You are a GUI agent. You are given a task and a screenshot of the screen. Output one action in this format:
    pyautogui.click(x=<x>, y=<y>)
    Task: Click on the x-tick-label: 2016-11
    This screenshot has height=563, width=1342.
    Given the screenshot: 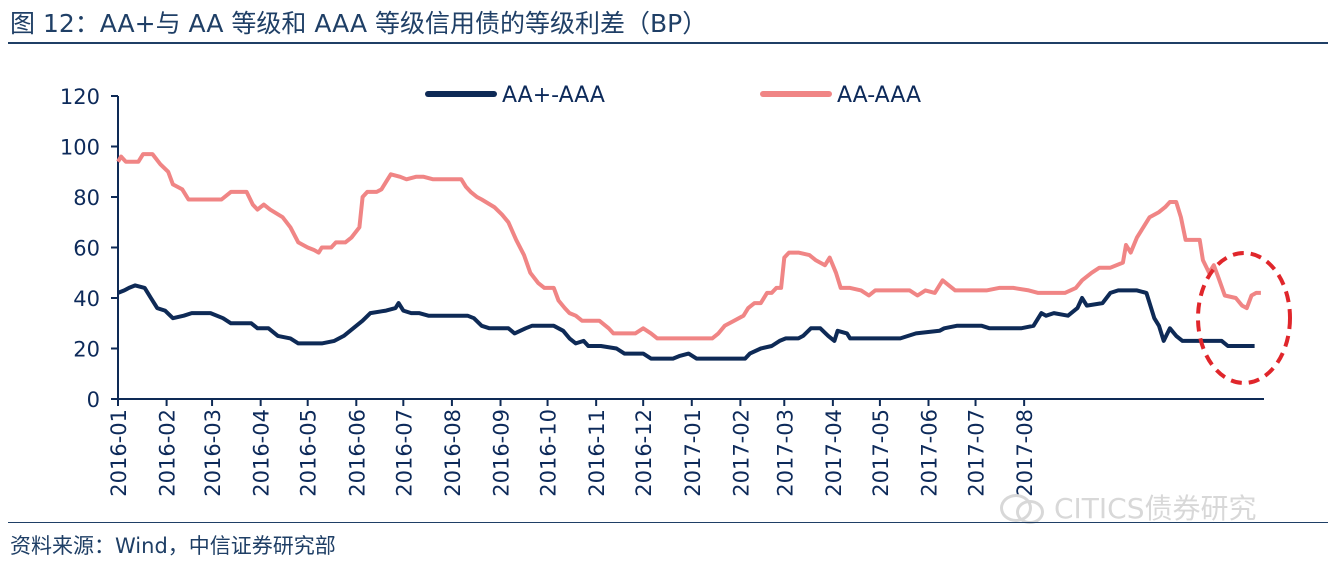 What is the action you would take?
    pyautogui.click(x=597, y=453)
    